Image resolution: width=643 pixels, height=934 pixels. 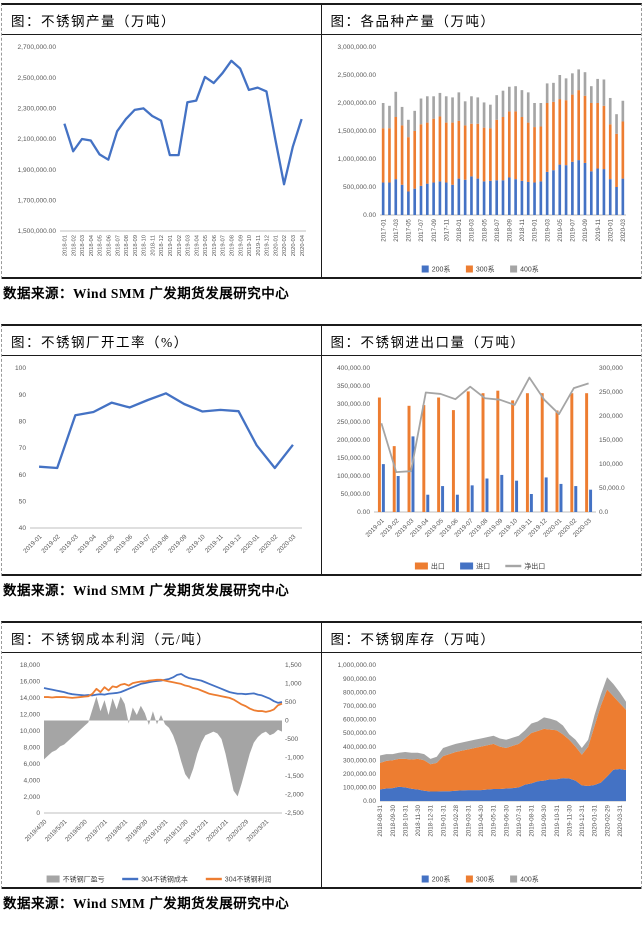 What do you see at coordinates (162, 245) in the screenshot?
I see `svg-text: 2018-12` at bounding box center [162, 245].